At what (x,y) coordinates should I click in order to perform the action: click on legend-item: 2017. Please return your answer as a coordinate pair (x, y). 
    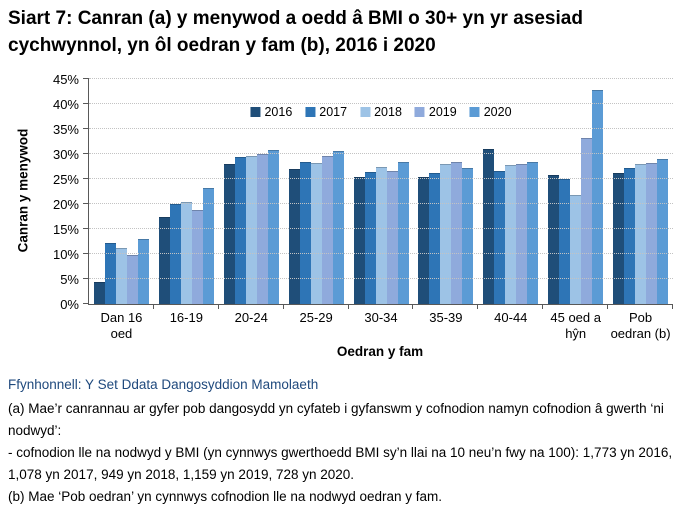
    Looking at the image, I should click on (326, 112).